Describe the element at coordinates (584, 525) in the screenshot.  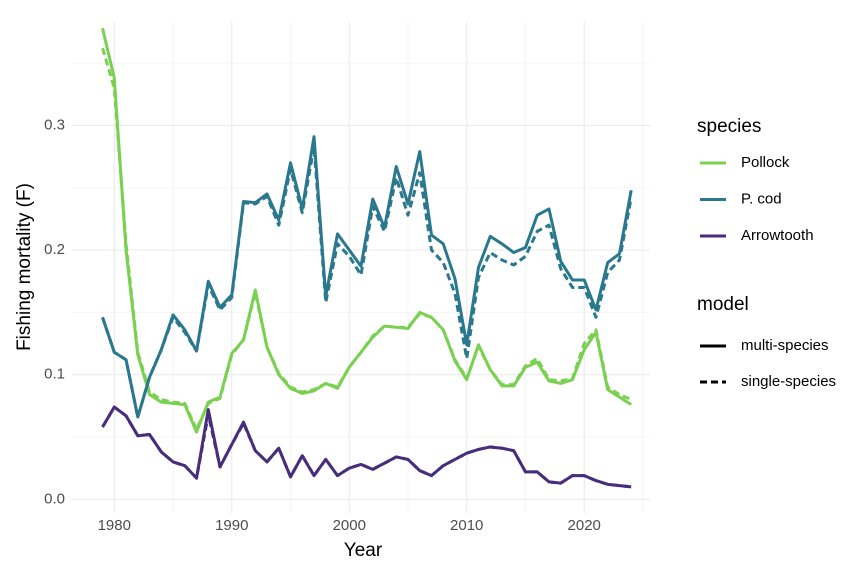
I see `x-tick-label: 2020` at that location.